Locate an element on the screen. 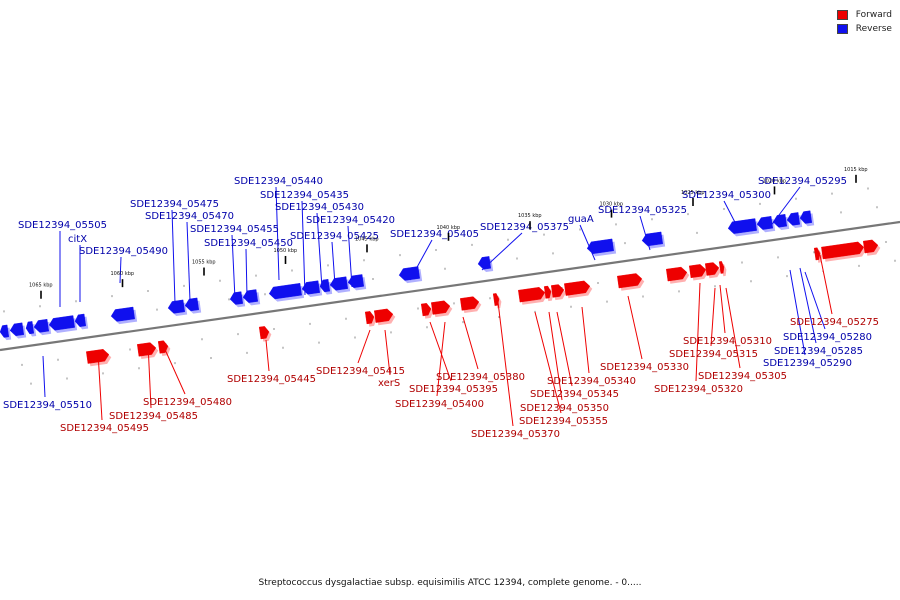 This screenshot has height=600, width=900. gene-label: SDE12394_05510 is located at coordinates (47, 405).